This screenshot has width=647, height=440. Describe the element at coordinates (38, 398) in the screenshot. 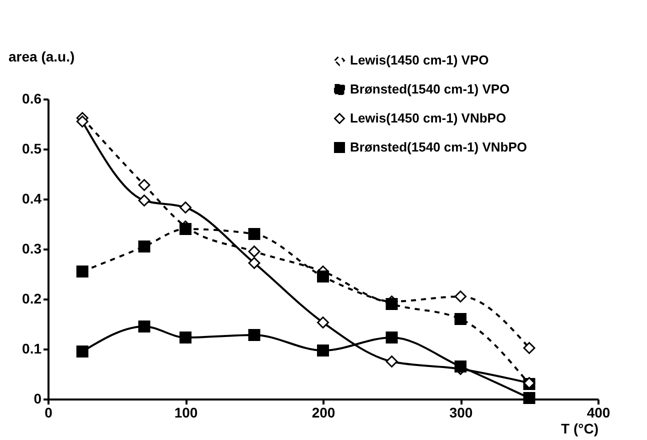

I see `y-tick-label: 0` at that location.